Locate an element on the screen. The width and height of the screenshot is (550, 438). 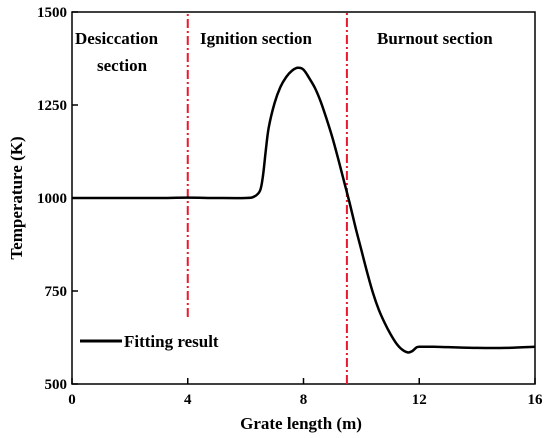
section-label-ignition: Ignition section is located at coordinates (256, 38).